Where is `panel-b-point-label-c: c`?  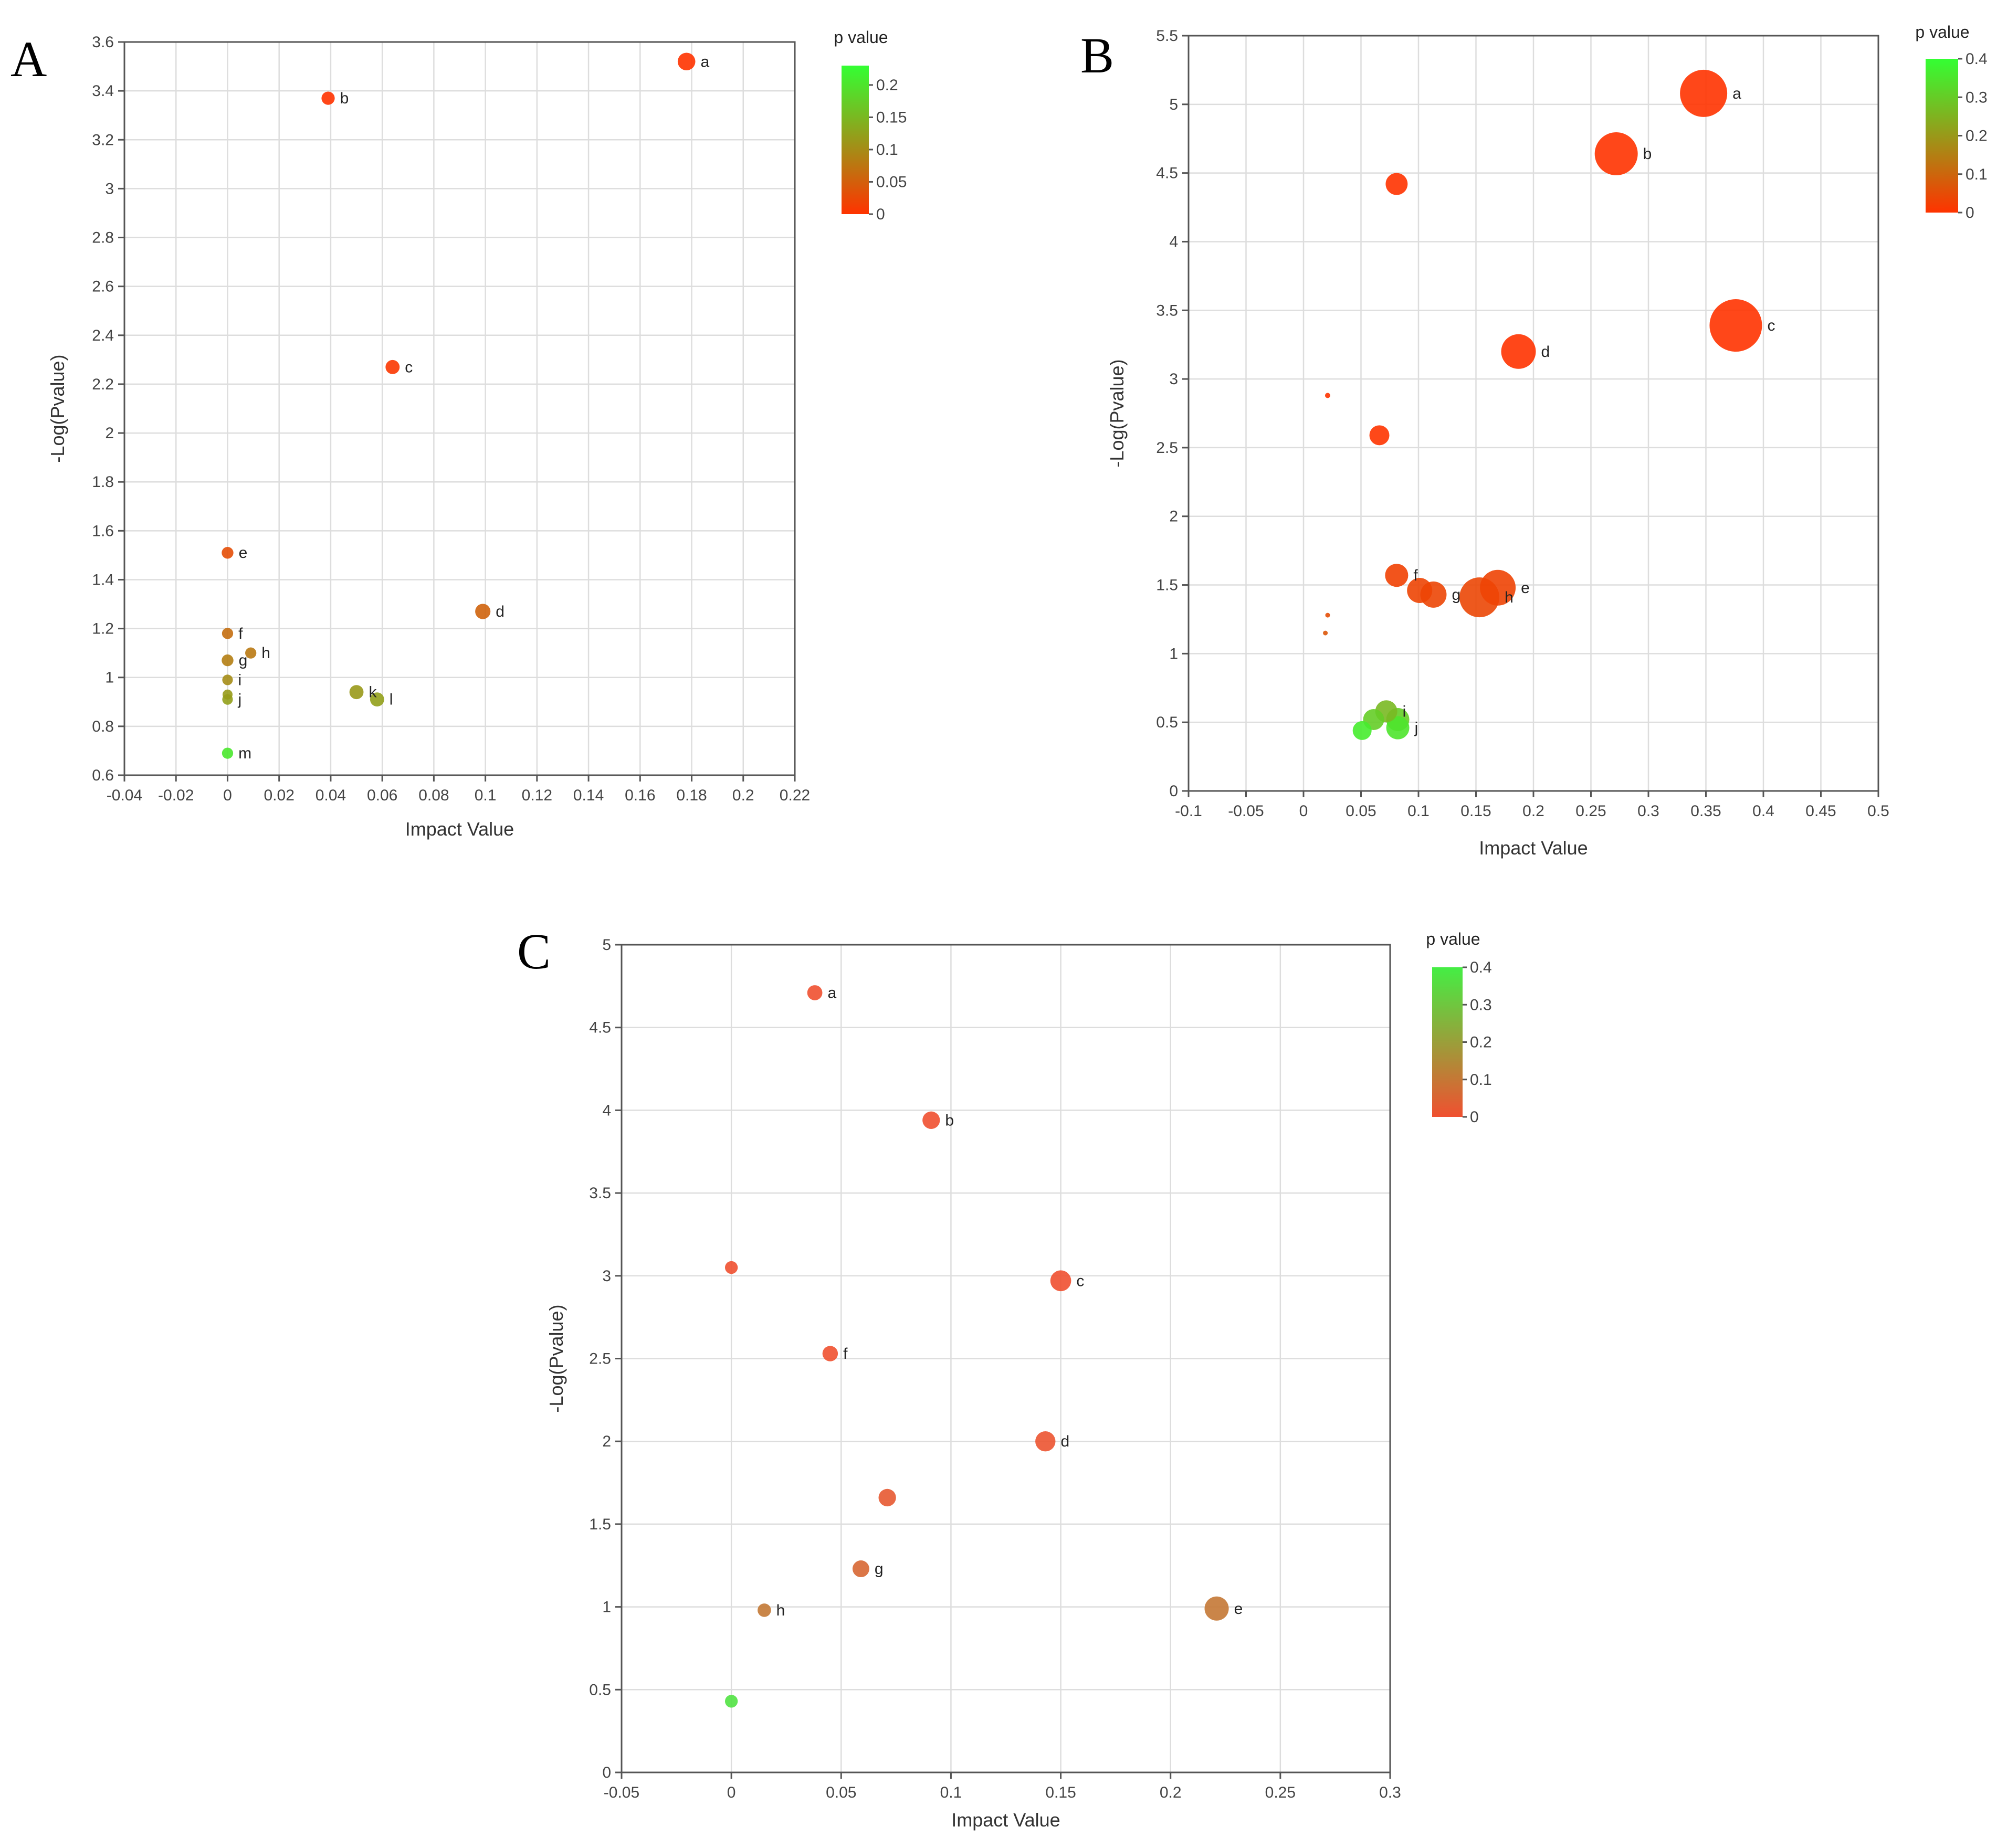 panel-b-point-label-c: c is located at coordinates (1771, 326).